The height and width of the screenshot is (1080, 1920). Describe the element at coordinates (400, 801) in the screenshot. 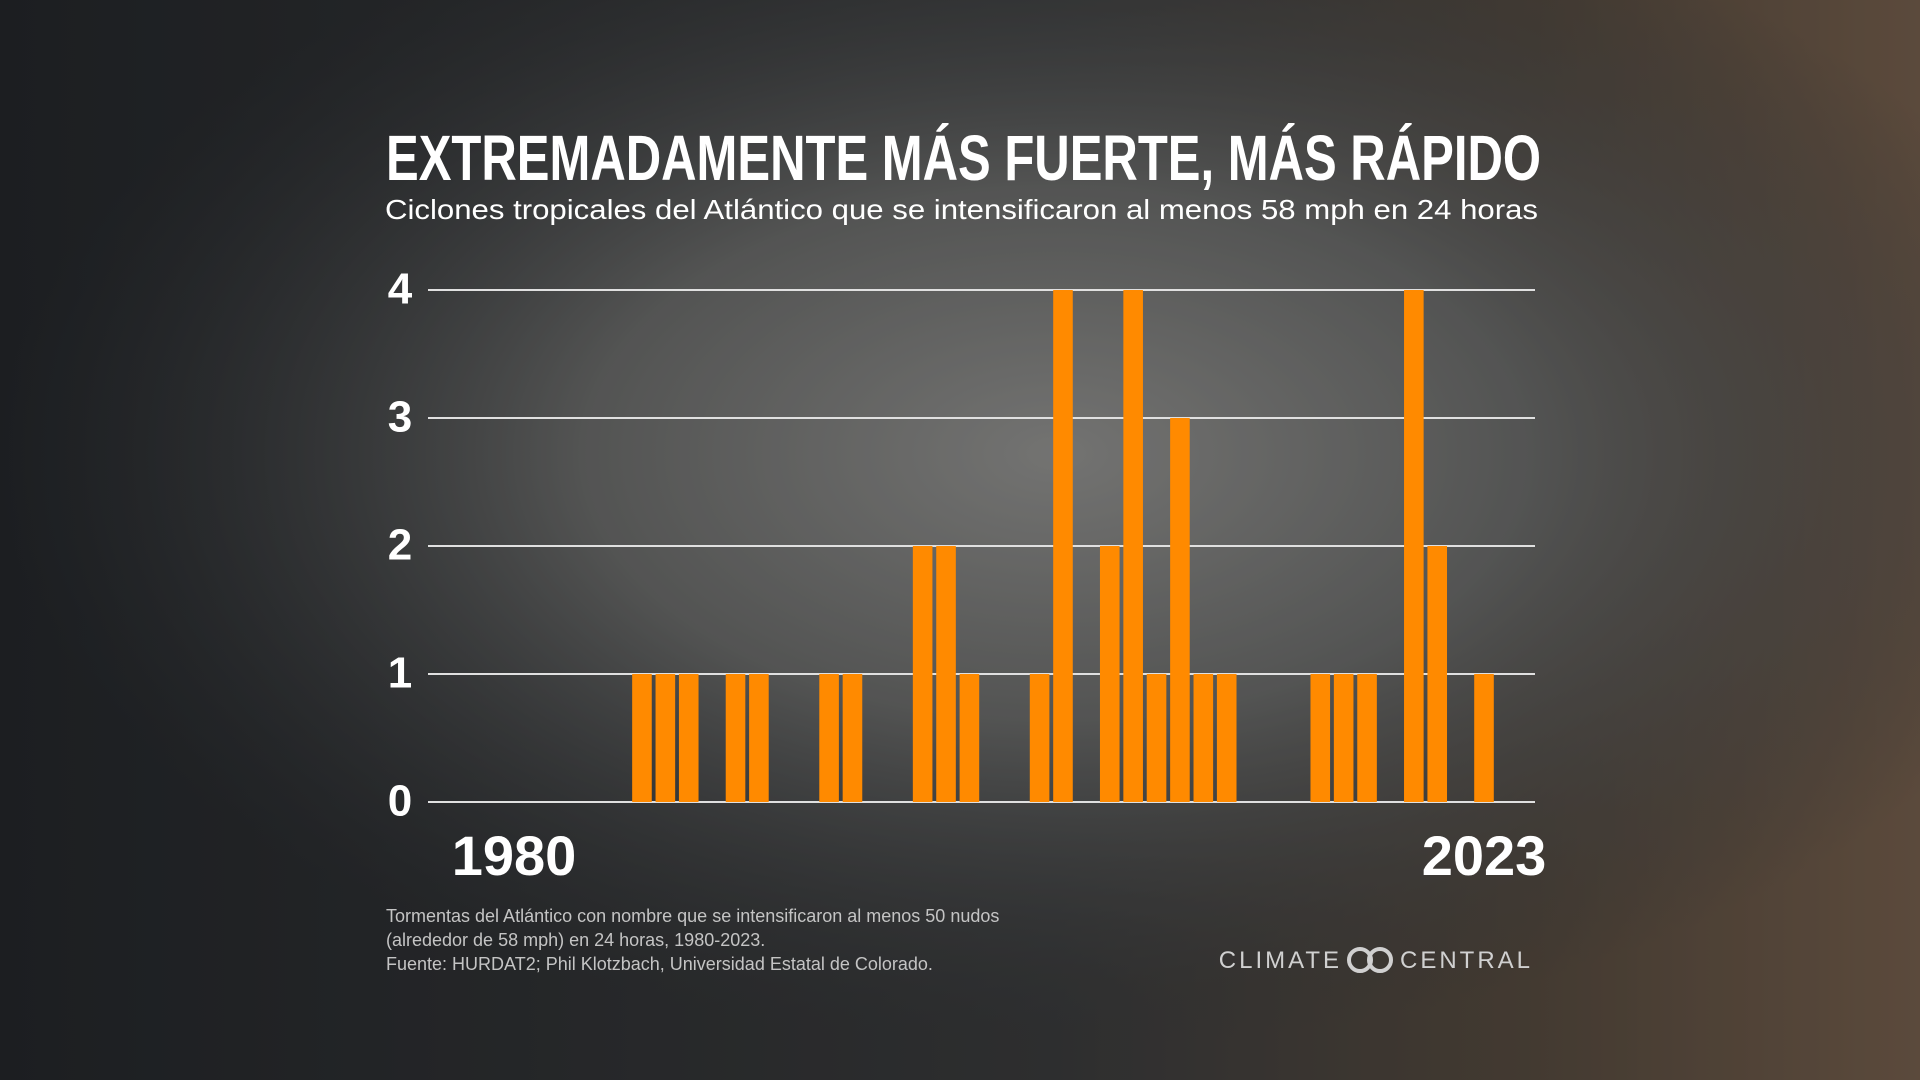

I see `y-tick-label: 0` at that location.